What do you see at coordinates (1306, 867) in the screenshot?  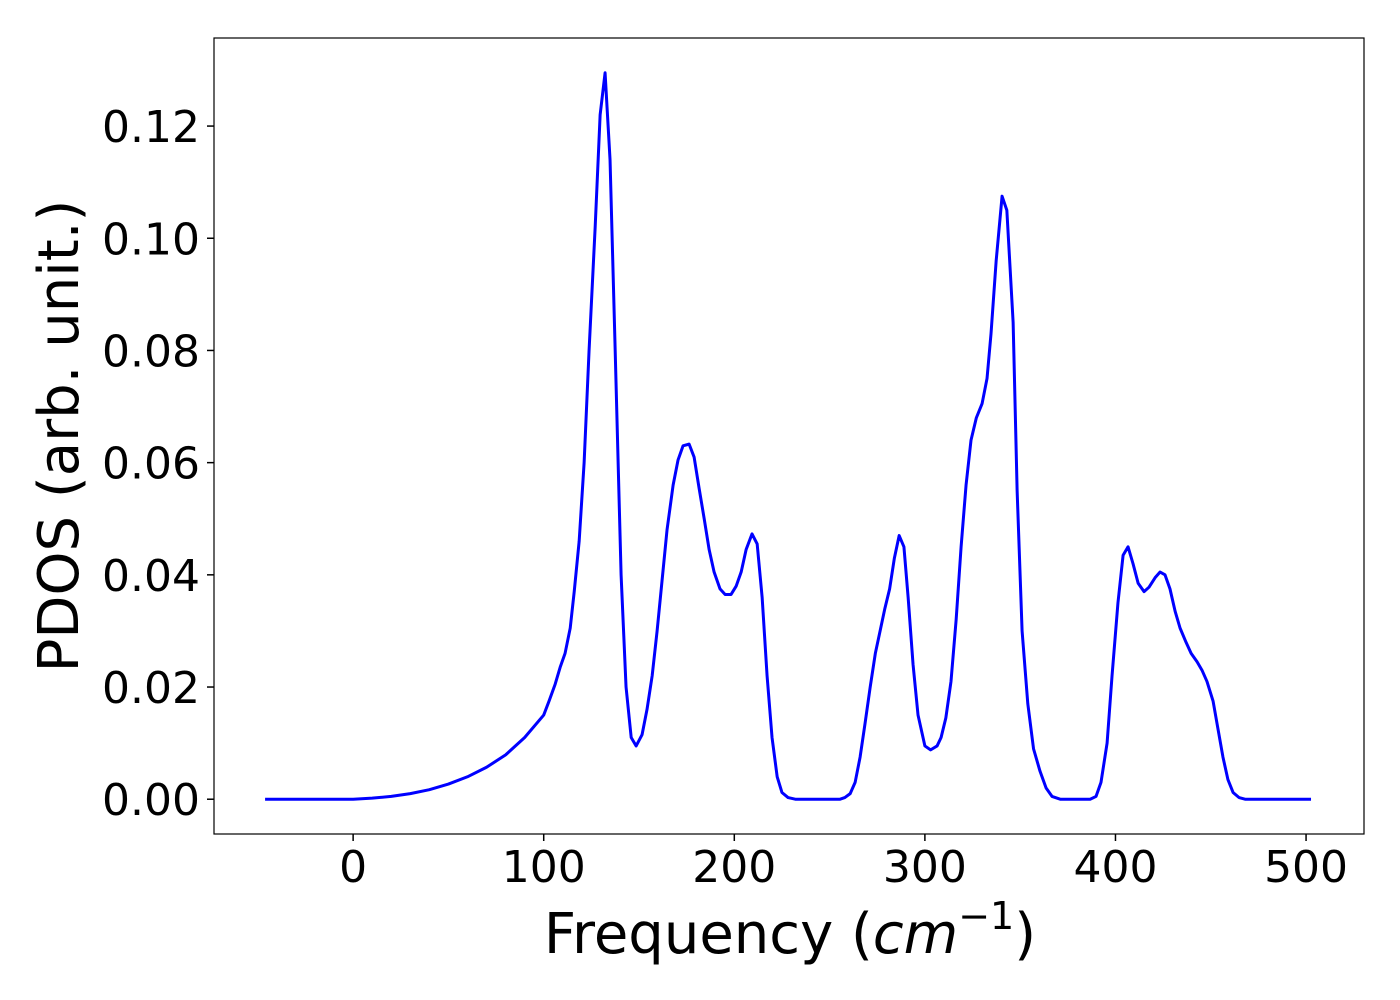 I see `x-tick-label: 500` at bounding box center [1306, 867].